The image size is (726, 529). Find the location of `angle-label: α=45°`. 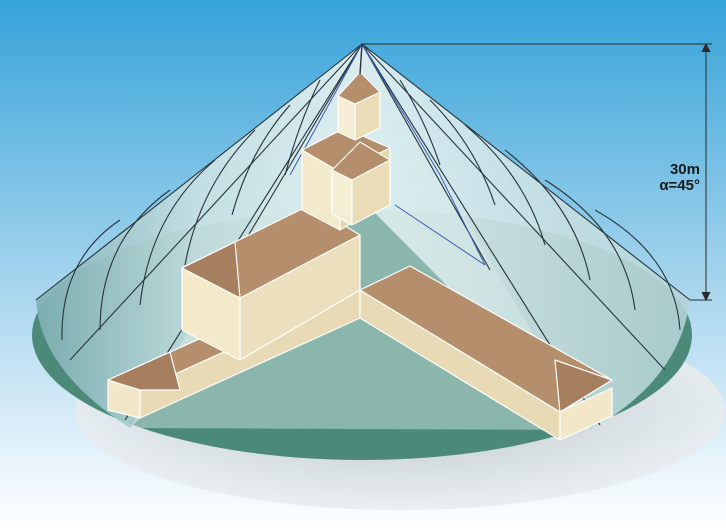

angle-label: α=45° is located at coordinates (679, 185).